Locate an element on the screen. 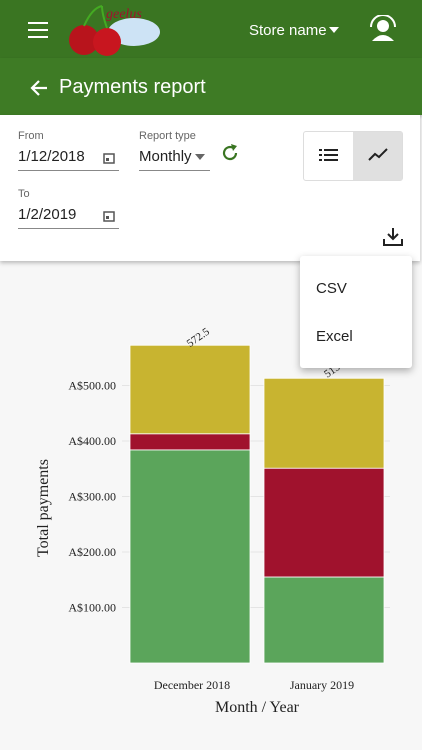 Image resolution: width=422 pixels, height=750 pixels. page-title: Payments report is located at coordinates (132, 87).